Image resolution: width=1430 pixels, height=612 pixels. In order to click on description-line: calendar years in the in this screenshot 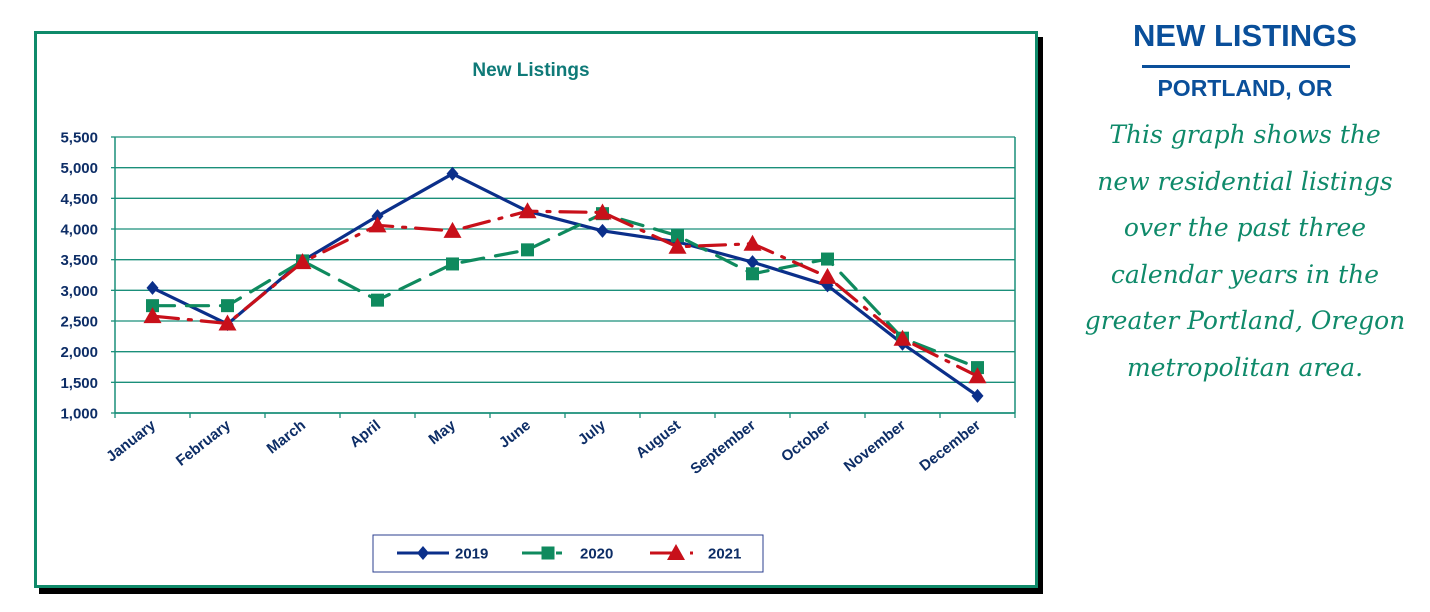, I will do `click(1245, 274)`.